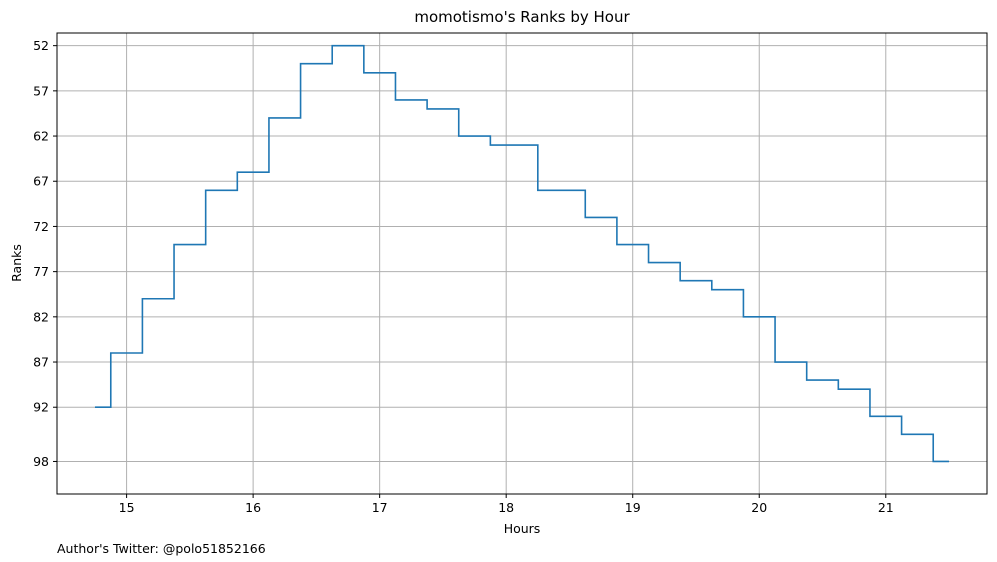 The height and width of the screenshot is (562, 997). What do you see at coordinates (16, 263) in the screenshot?
I see `y-axis-label: Ranks` at bounding box center [16, 263].